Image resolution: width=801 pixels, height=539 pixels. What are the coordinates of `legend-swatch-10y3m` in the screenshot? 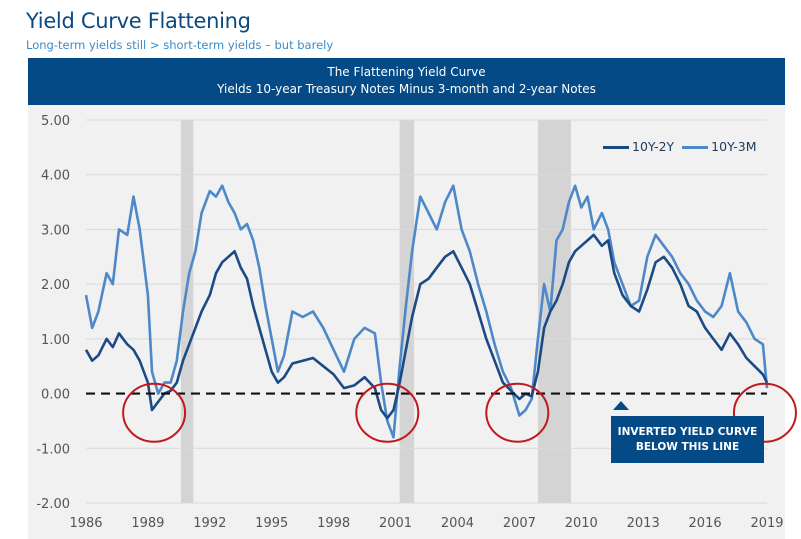 It's located at (695, 147).